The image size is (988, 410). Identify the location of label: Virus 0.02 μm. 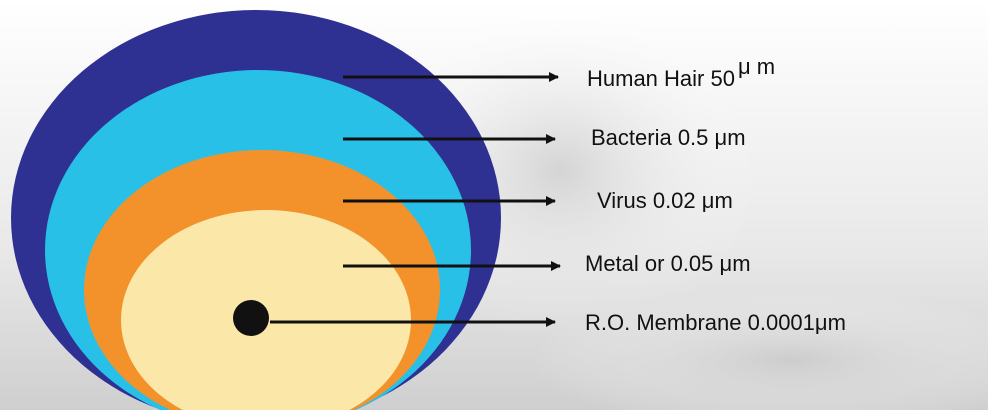
(665, 200).